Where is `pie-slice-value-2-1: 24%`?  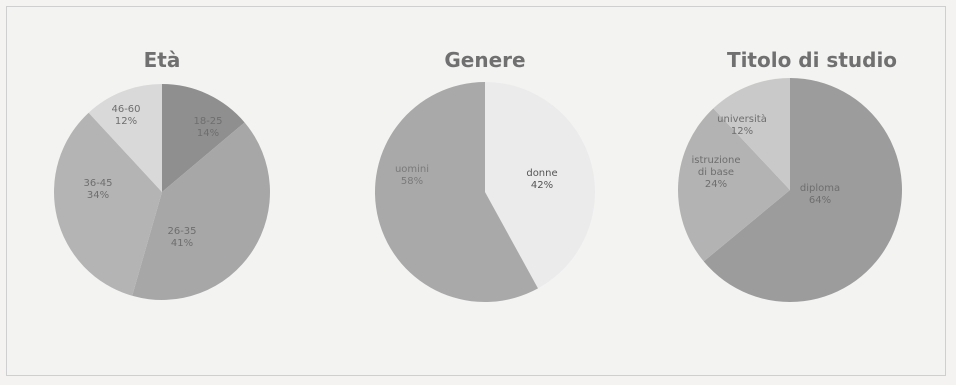 pie-slice-value-2-1: 24% is located at coordinates (716, 184).